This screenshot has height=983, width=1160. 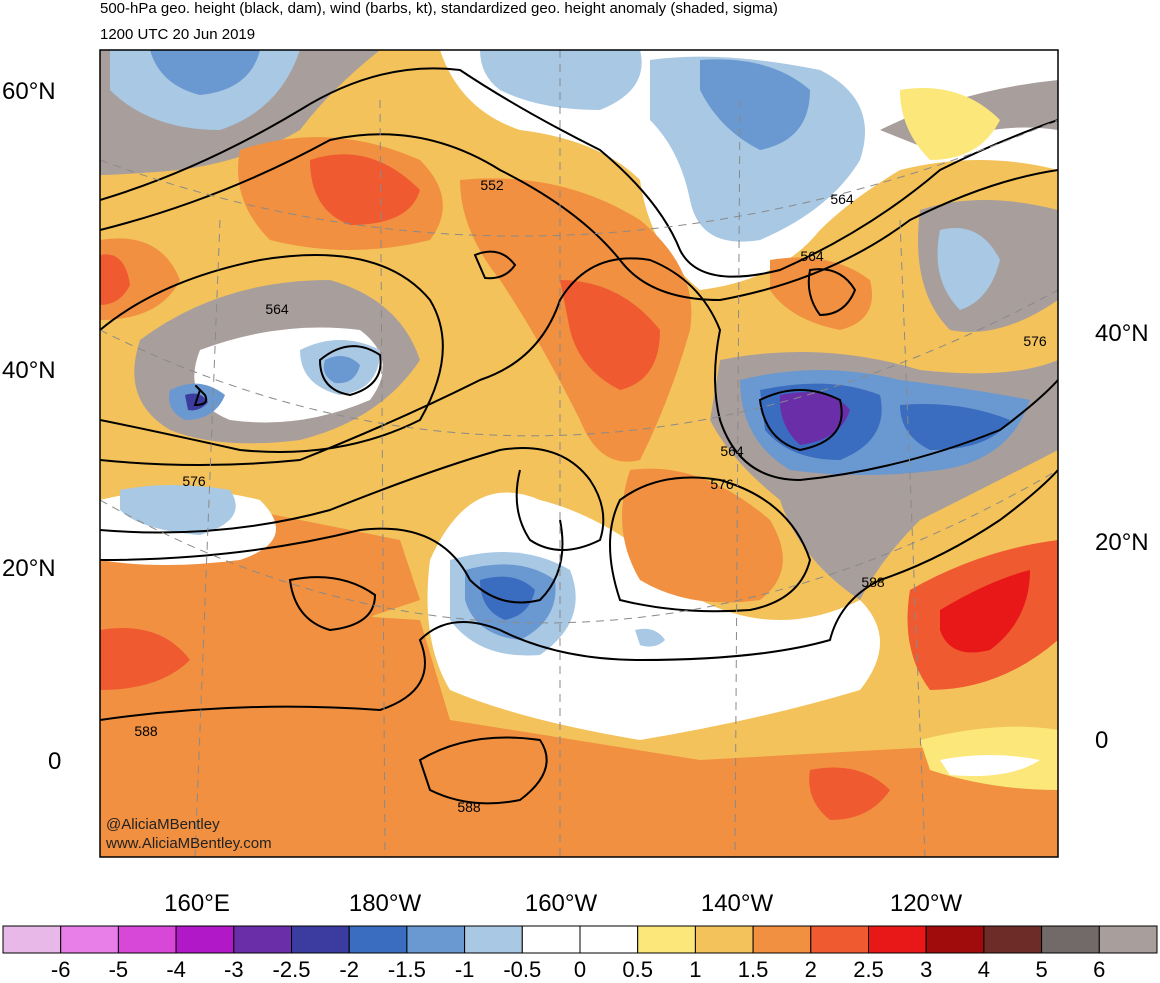 What do you see at coordinates (737, 903) in the screenshot?
I see `lon-label-140w: 140°W` at bounding box center [737, 903].